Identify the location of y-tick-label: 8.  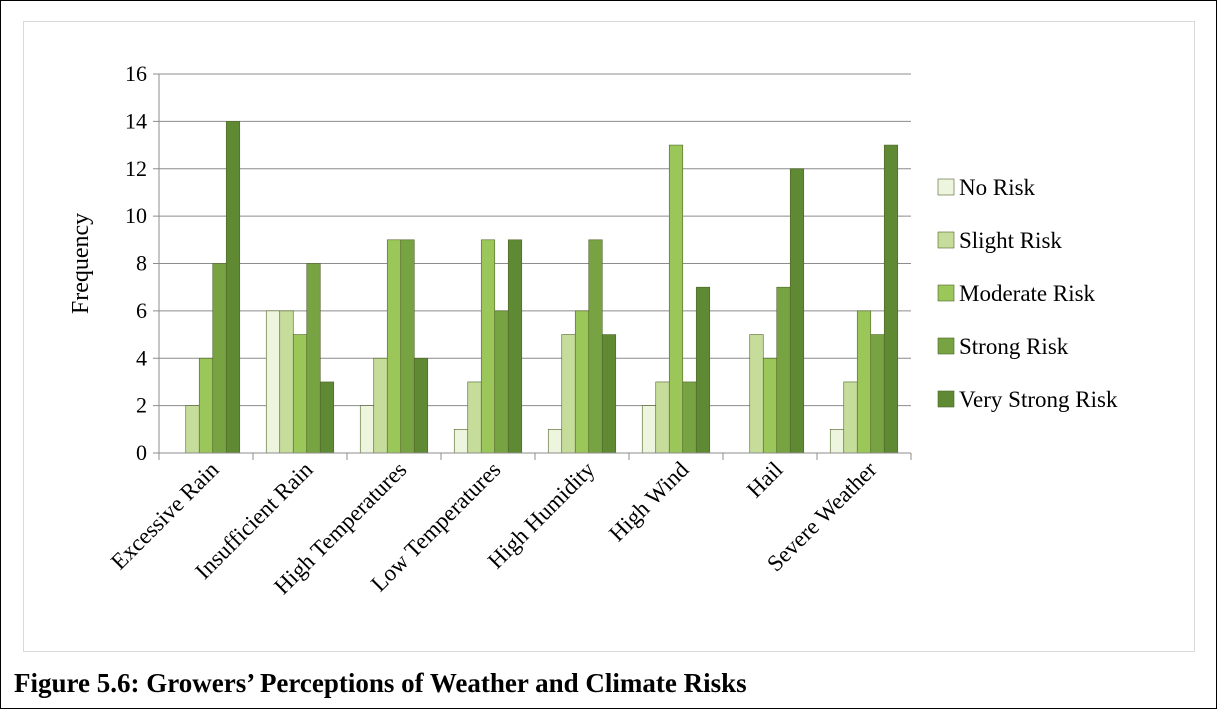
(141, 263).